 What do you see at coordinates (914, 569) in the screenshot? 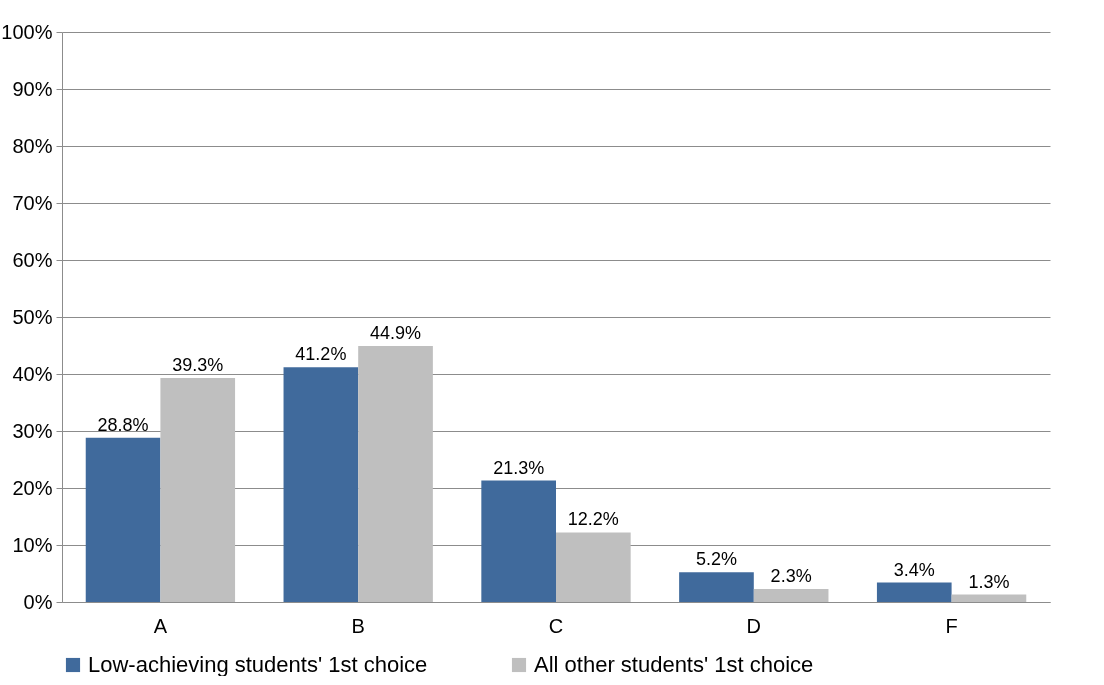
I see `data-label: 3.4%` at bounding box center [914, 569].